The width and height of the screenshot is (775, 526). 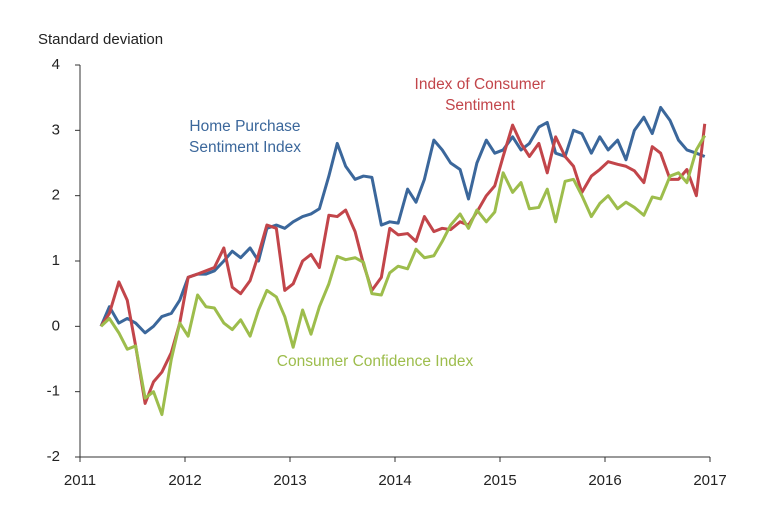 I want to click on x-tick-label: 2016, so click(x=604, y=480).